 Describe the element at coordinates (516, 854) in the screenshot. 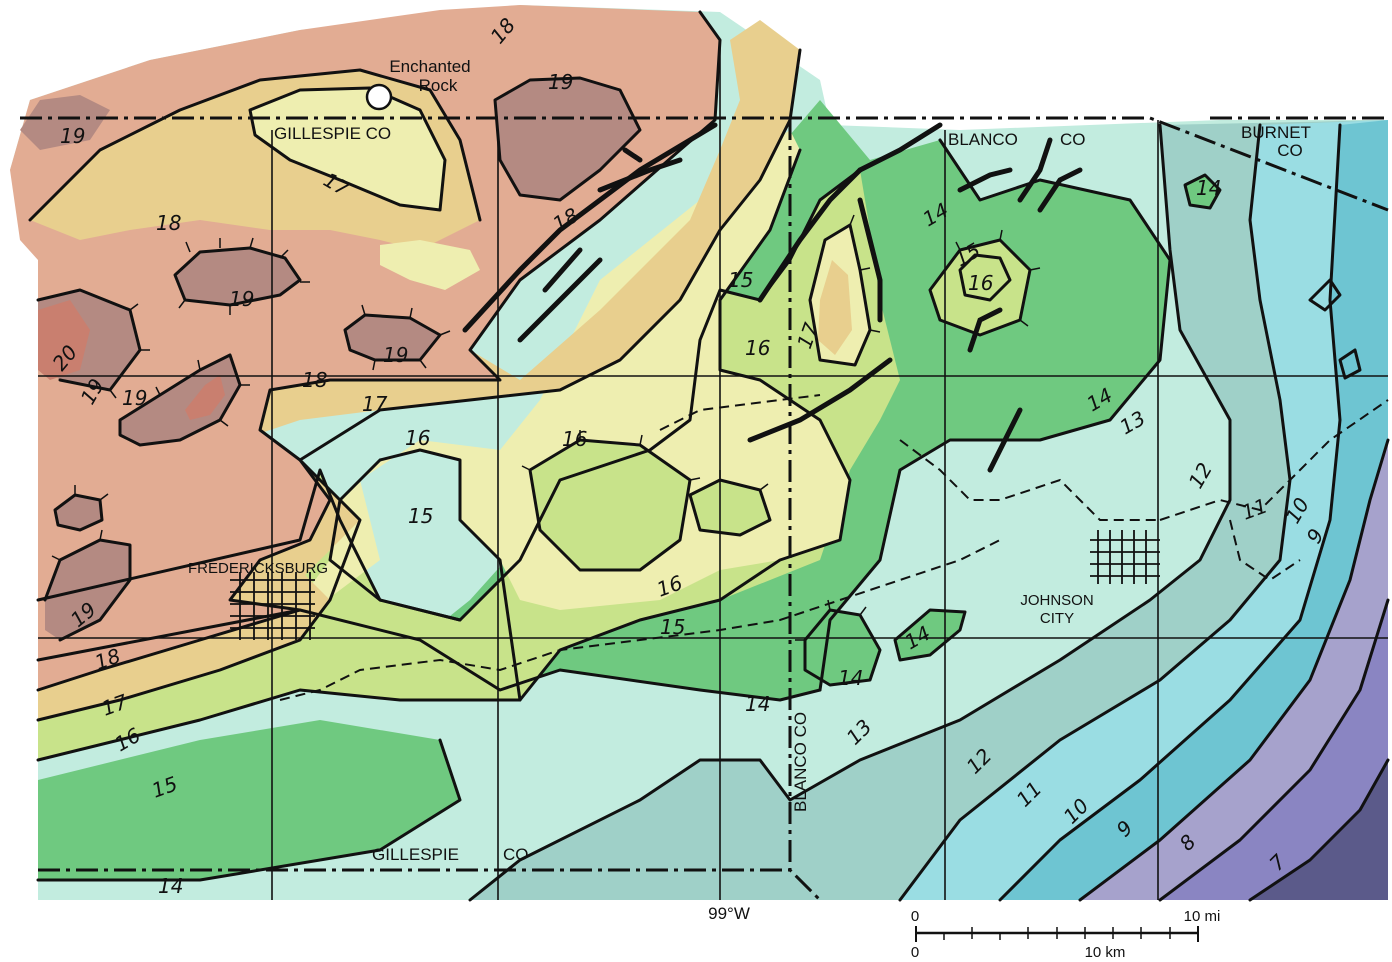

I see `gillespie-co-label-bottom: CO` at that location.